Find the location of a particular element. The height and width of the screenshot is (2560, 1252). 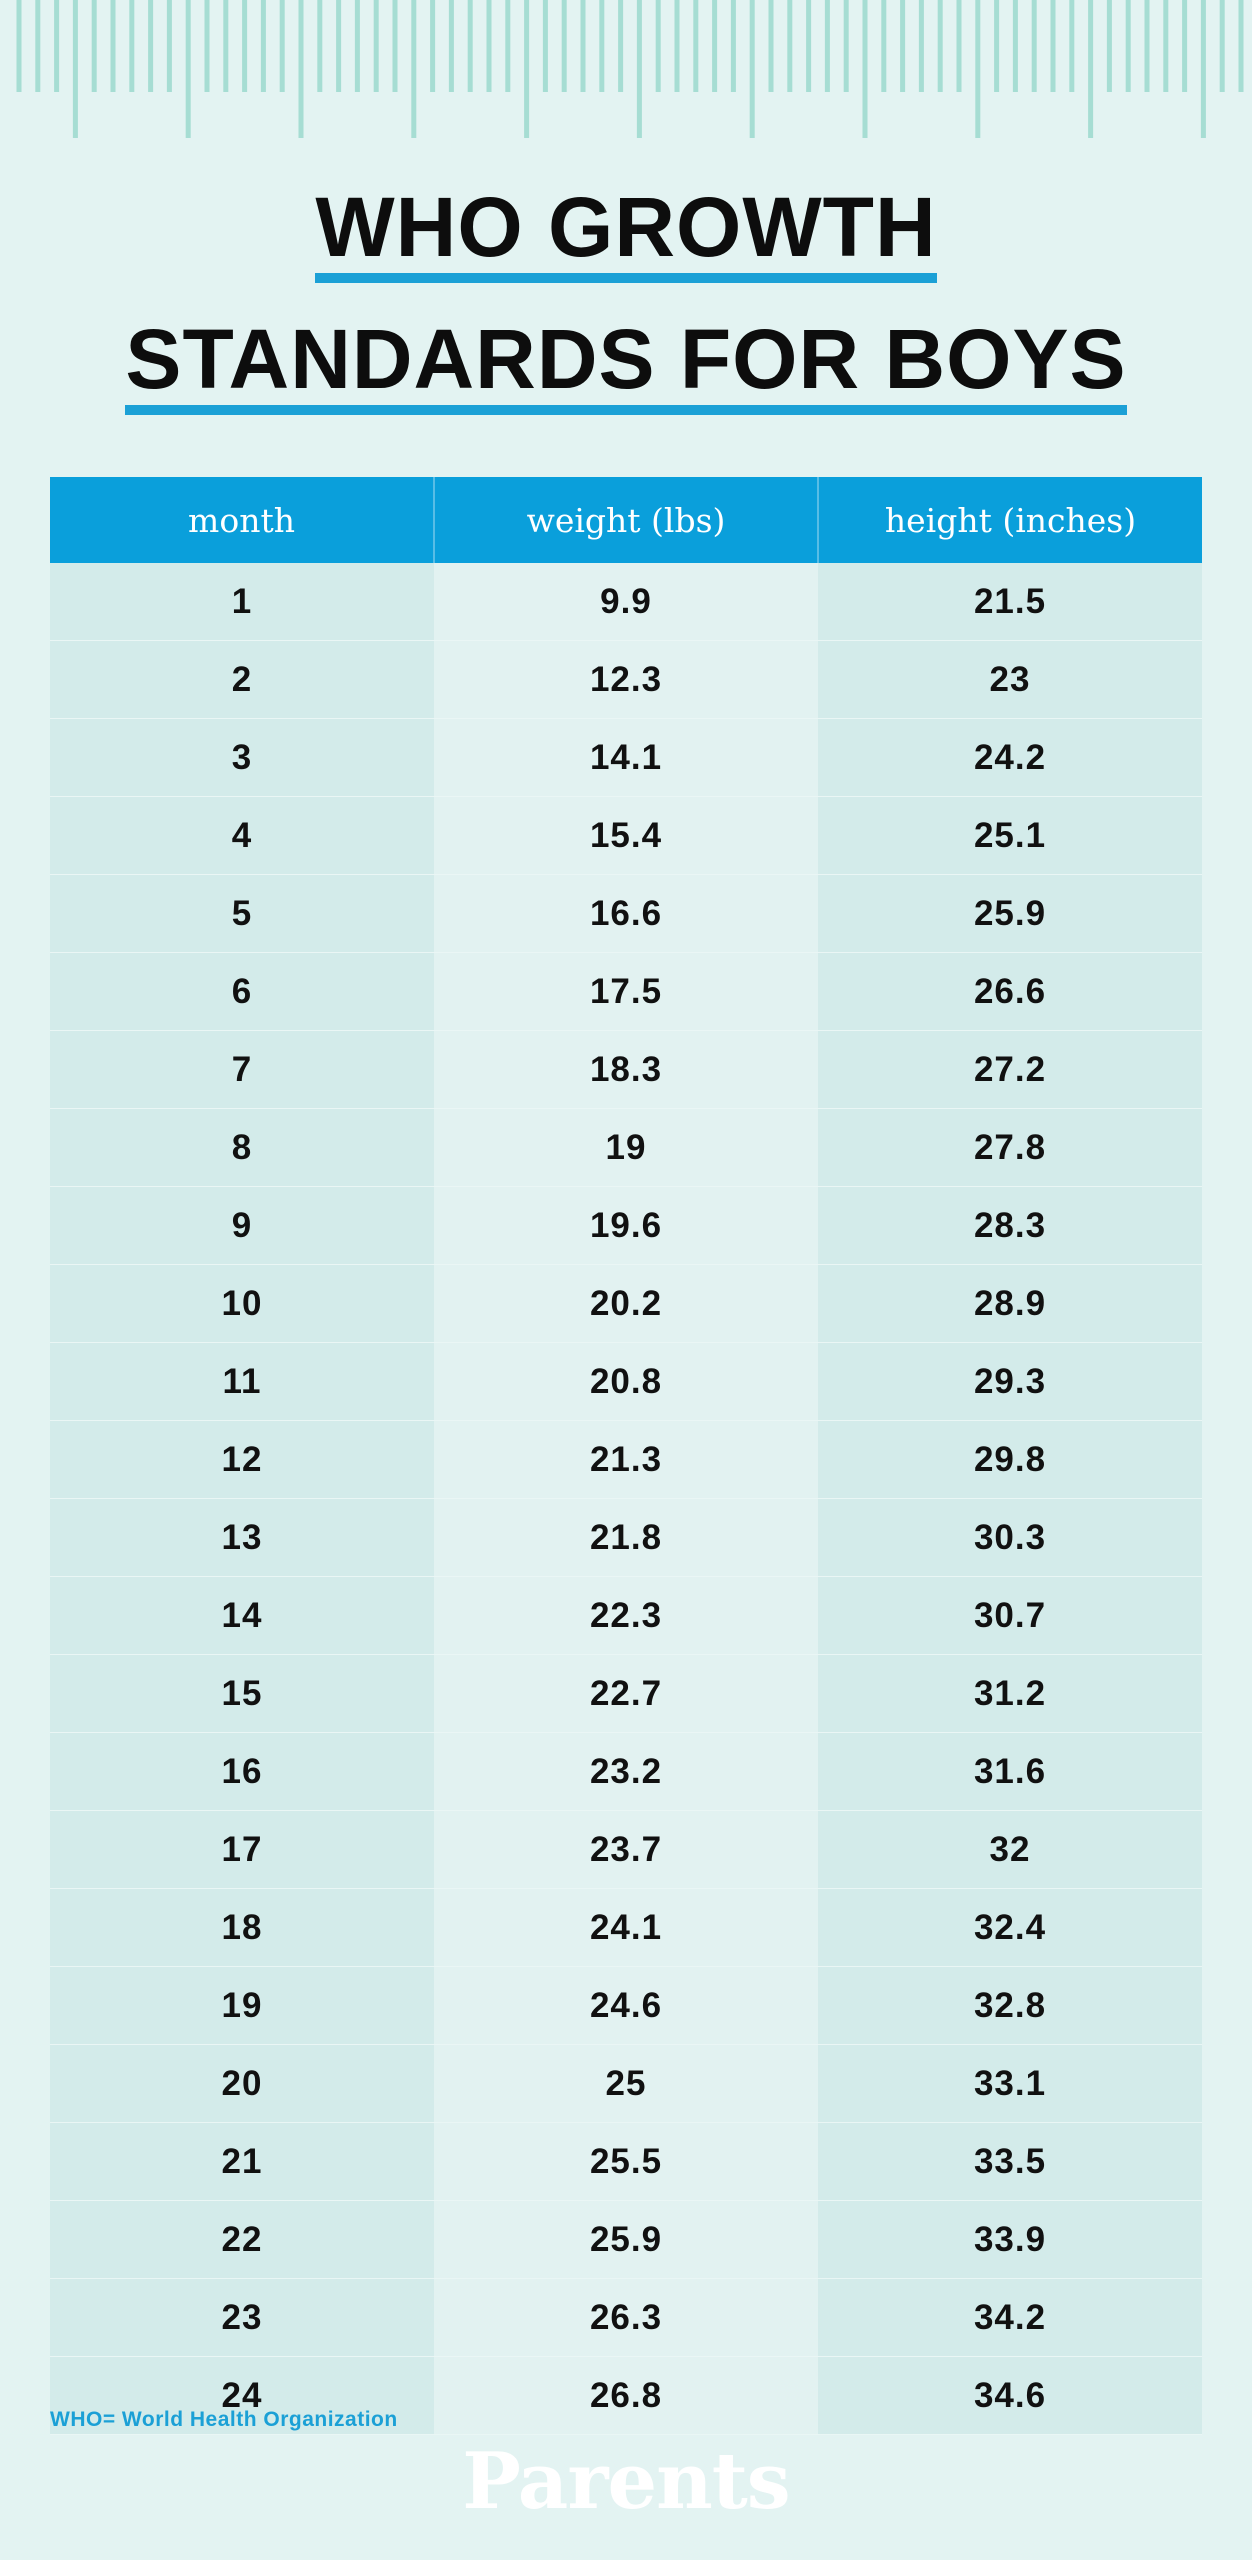

table-row: 9 19.6 28.3 is located at coordinates (626, 1225).